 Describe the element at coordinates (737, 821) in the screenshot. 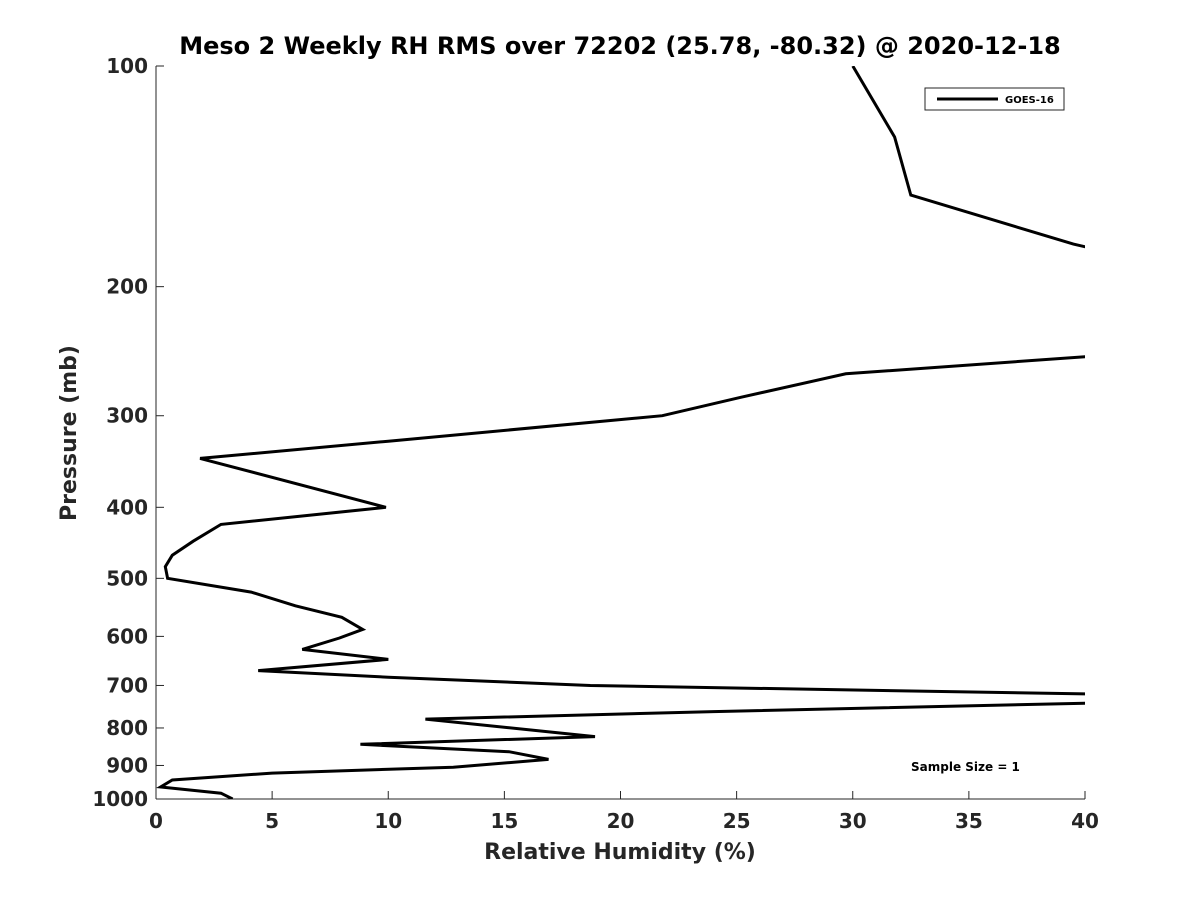

I see `x-tick-label: 25` at that location.